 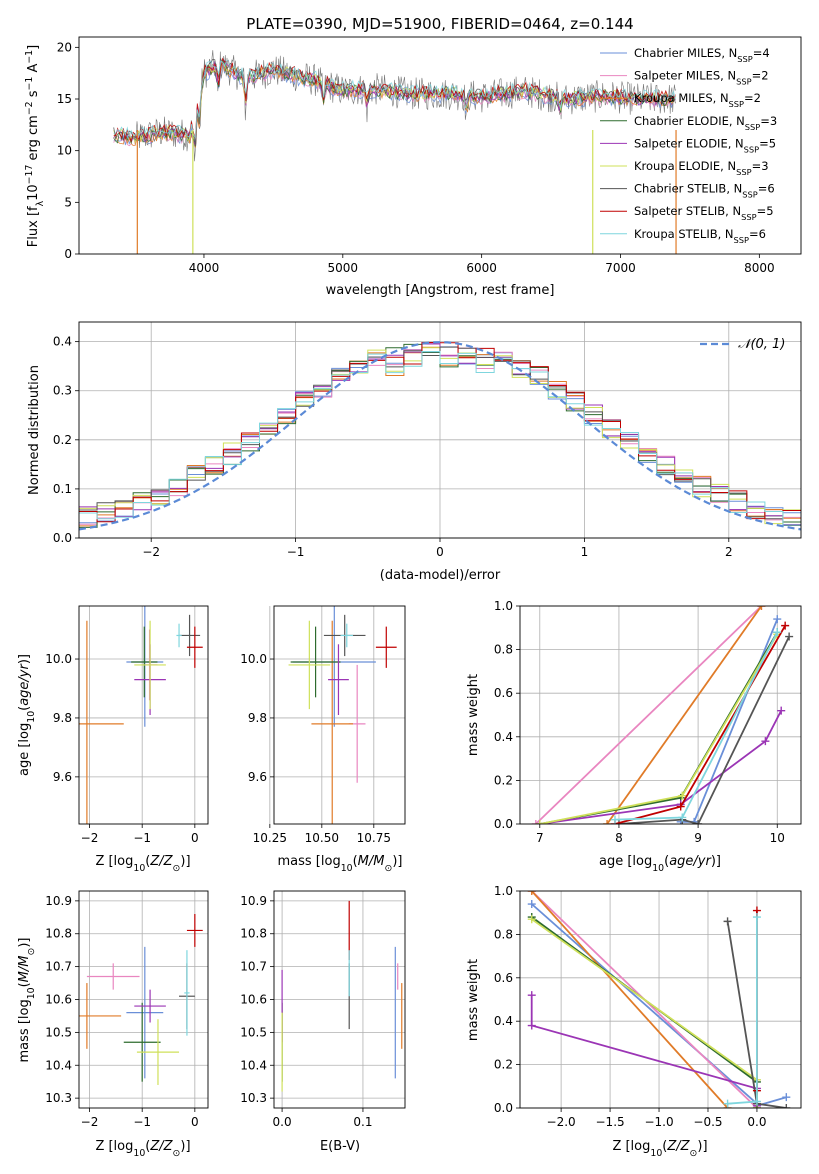 What do you see at coordinates (759, 268) in the screenshot?
I see `x-tick-label: 8000` at bounding box center [759, 268].